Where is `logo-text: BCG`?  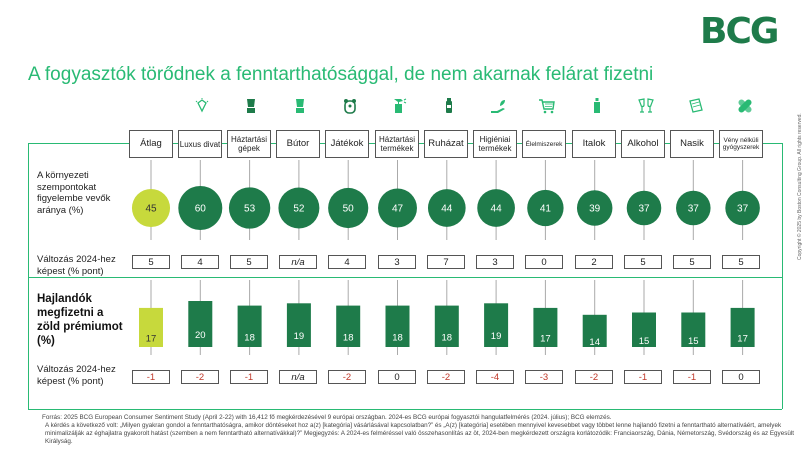
logo-text: BCG is located at coordinates (738, 30).